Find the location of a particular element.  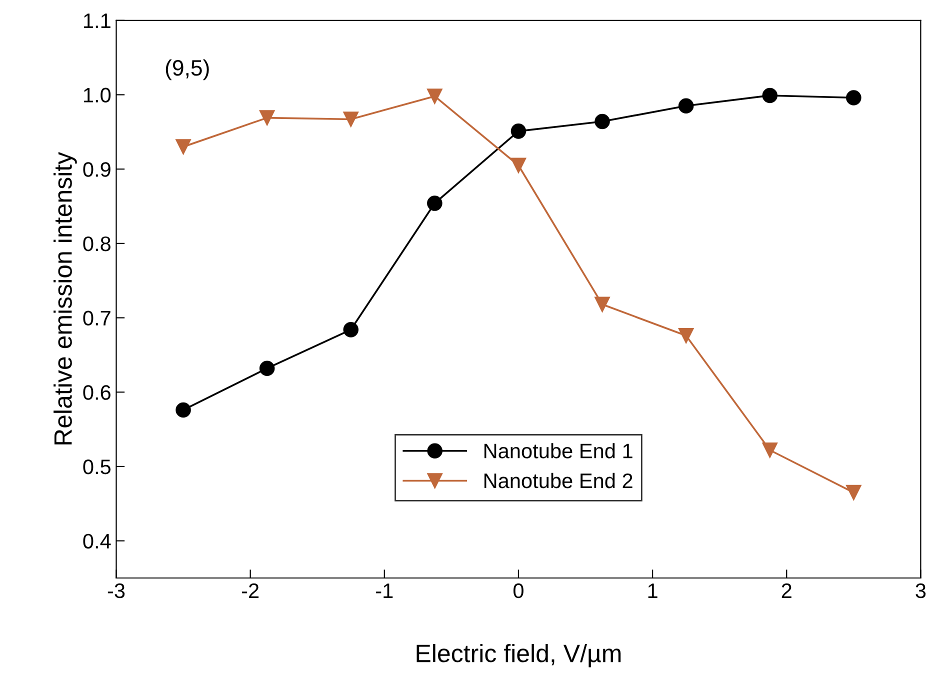

y-tick-label: 0.4 is located at coordinates (97, 541).